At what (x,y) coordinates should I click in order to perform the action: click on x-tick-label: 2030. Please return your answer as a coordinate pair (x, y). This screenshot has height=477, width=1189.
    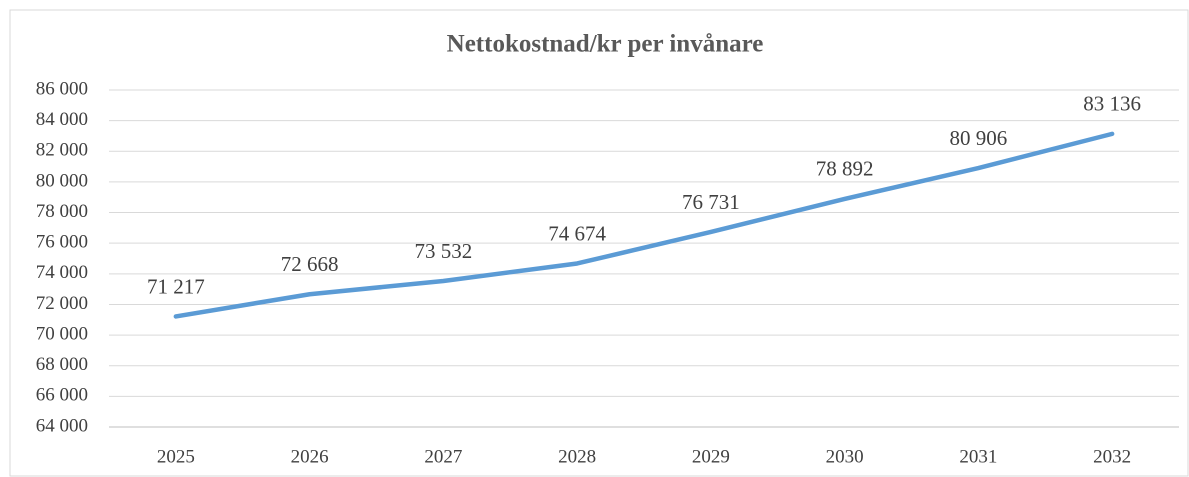
    Looking at the image, I should click on (845, 456).